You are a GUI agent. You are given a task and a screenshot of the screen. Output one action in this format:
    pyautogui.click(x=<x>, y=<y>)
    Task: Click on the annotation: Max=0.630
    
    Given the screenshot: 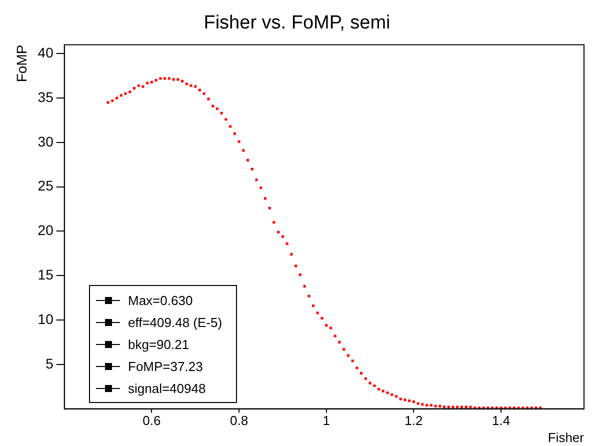 What is the action you would take?
    pyautogui.click(x=160, y=300)
    